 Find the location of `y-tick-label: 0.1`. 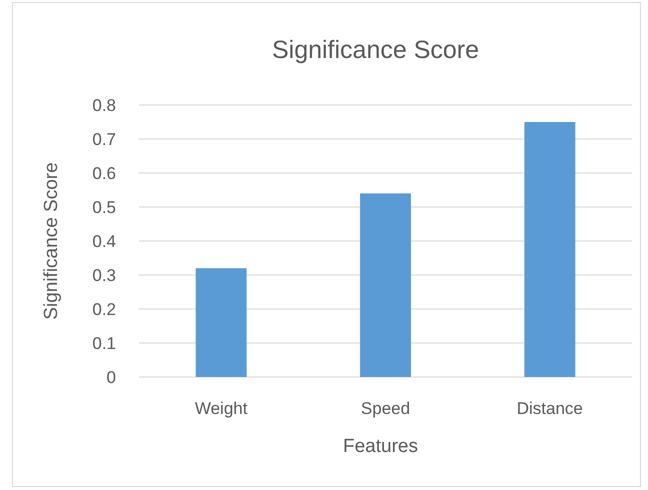

y-tick-label: 0.1 is located at coordinates (104, 343).